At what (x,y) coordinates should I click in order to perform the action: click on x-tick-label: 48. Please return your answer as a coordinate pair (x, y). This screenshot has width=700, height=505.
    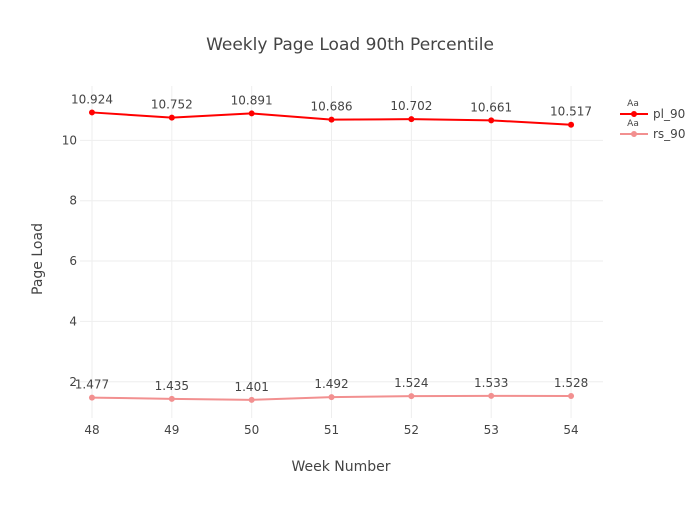
    Looking at the image, I should click on (91, 430).